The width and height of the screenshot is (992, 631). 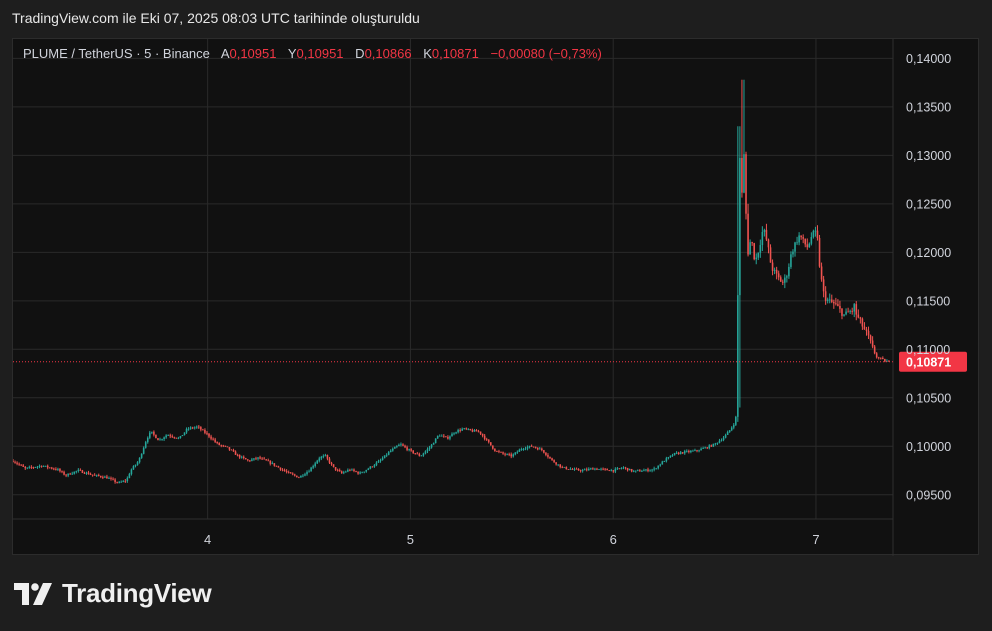 I want to click on tradingview-logo: TradingView, so click(x=113, y=593).